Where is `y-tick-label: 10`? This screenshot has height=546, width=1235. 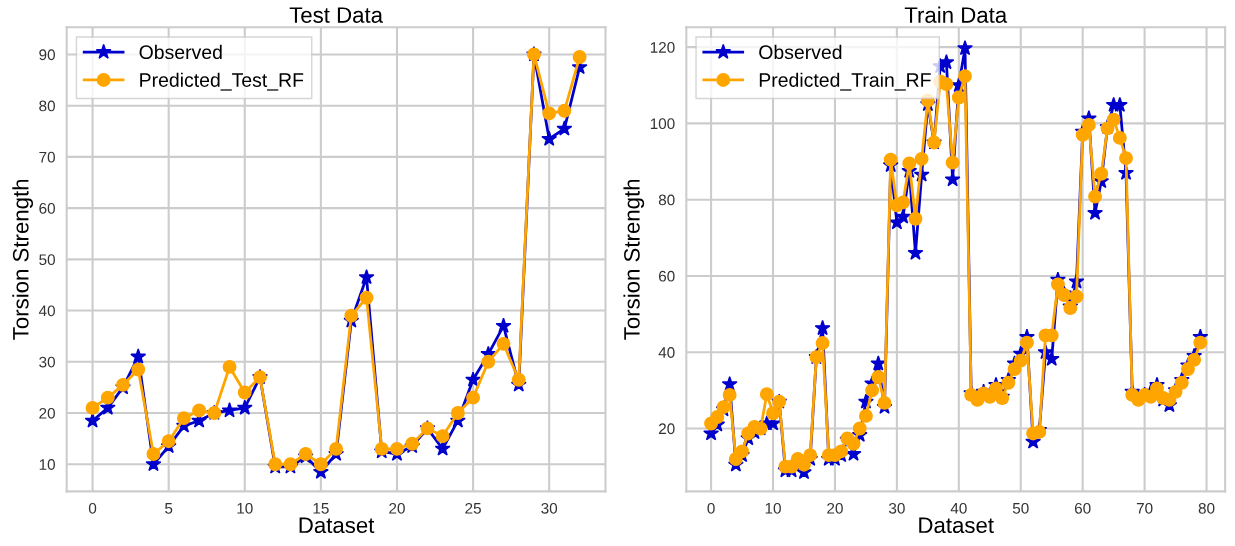
y-tick-label: 10 is located at coordinates (47, 464).